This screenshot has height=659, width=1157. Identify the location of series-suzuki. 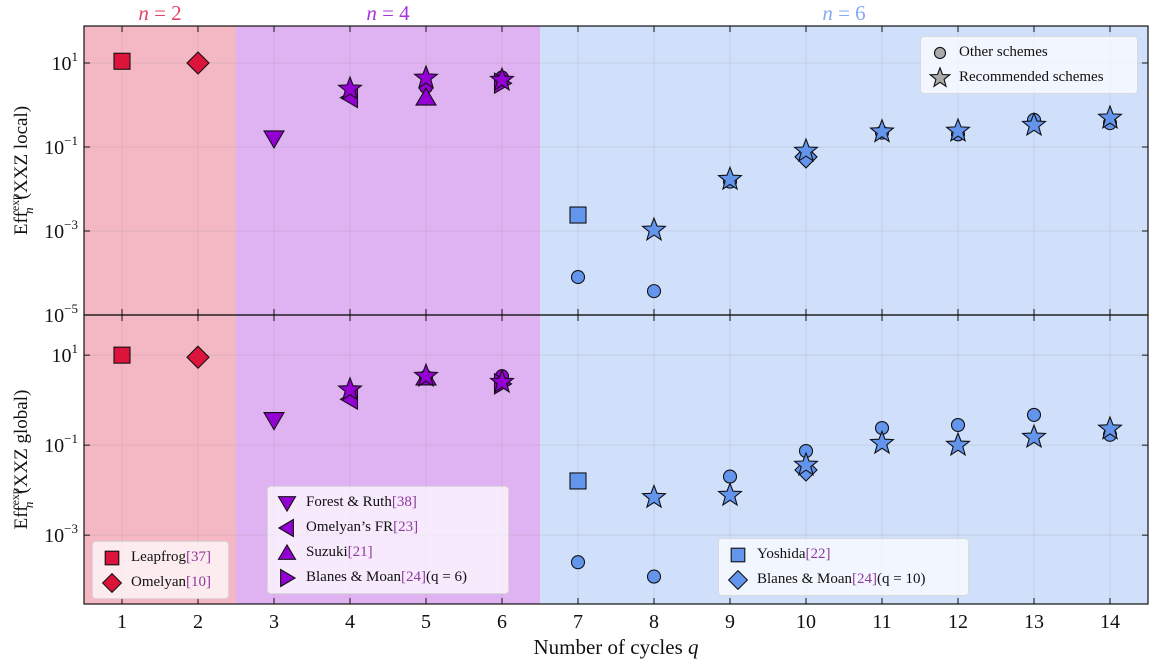
(426, 96).